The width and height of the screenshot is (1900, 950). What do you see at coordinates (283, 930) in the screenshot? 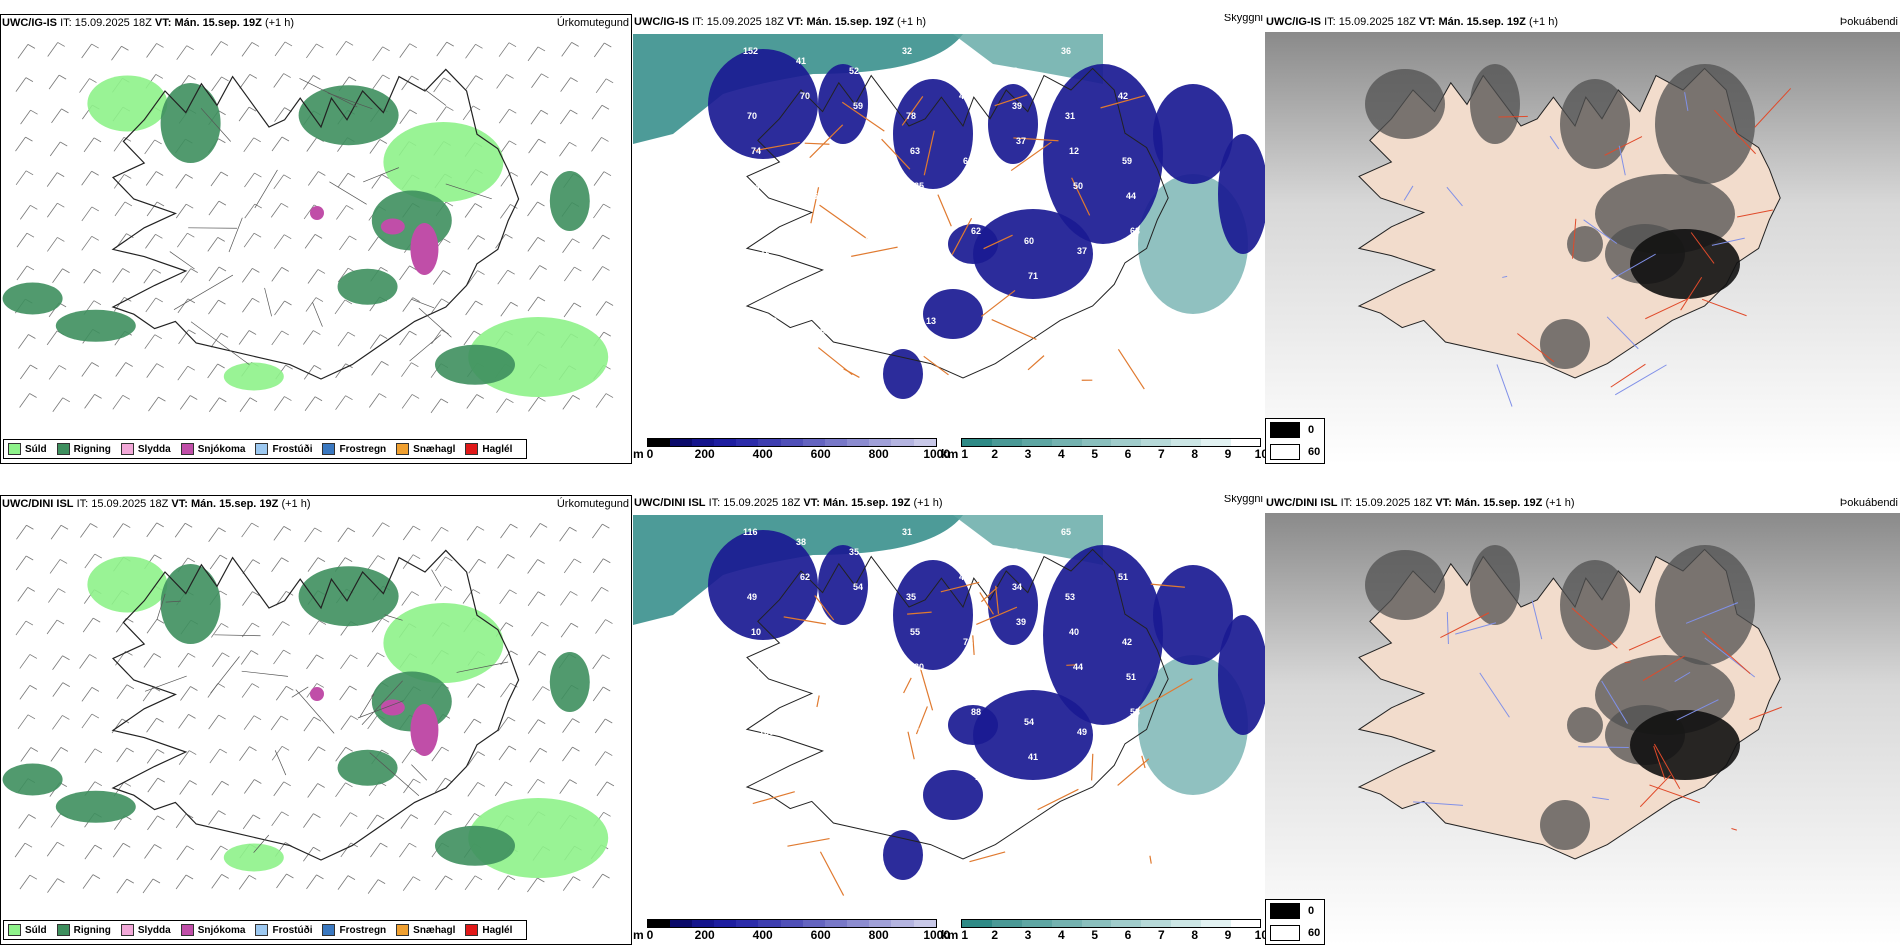
I see `precip-legend-item: Frostúði` at bounding box center [283, 930].